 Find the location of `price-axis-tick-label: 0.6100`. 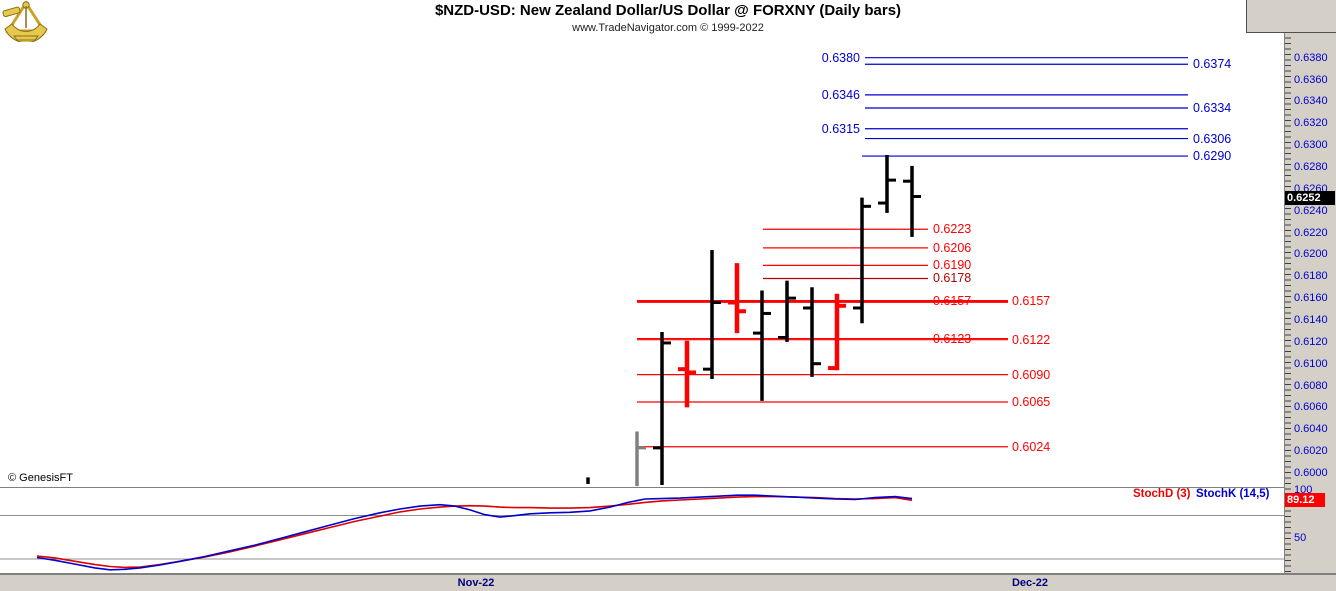

price-axis-tick-label: 0.6100 is located at coordinates (1311, 363).